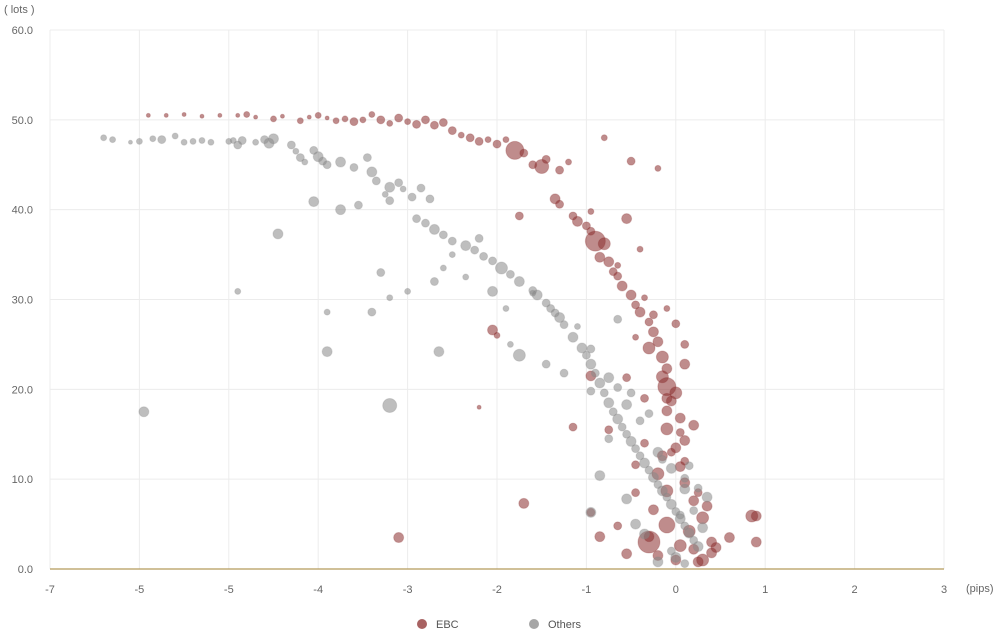  What do you see at coordinates (855, 590) in the screenshot?
I see `x-tick-label: 2` at bounding box center [855, 590].